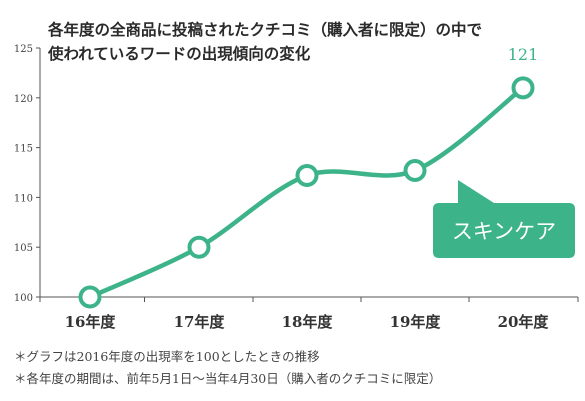  I want to click on note-2: ＊各年度の期間は、前年5月1日〜当年4月30日（購入者のクチコミに限定）, so click(228, 378).